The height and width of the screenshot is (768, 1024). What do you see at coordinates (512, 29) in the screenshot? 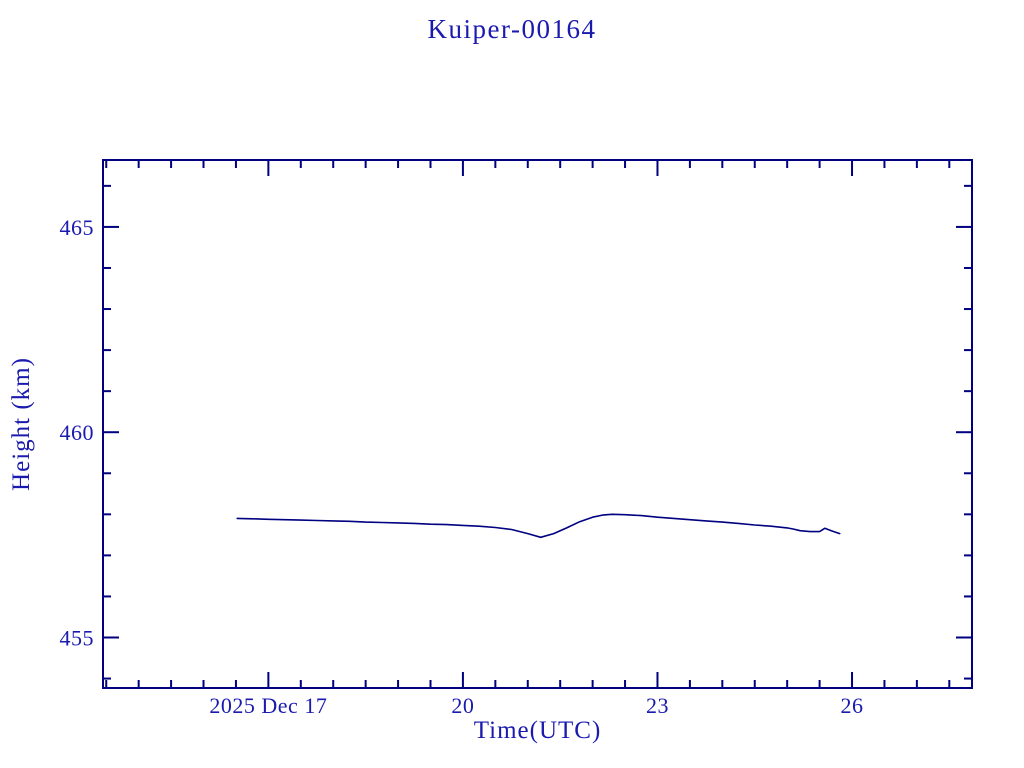
I see `chart-title: Kuiper-00164` at bounding box center [512, 29].